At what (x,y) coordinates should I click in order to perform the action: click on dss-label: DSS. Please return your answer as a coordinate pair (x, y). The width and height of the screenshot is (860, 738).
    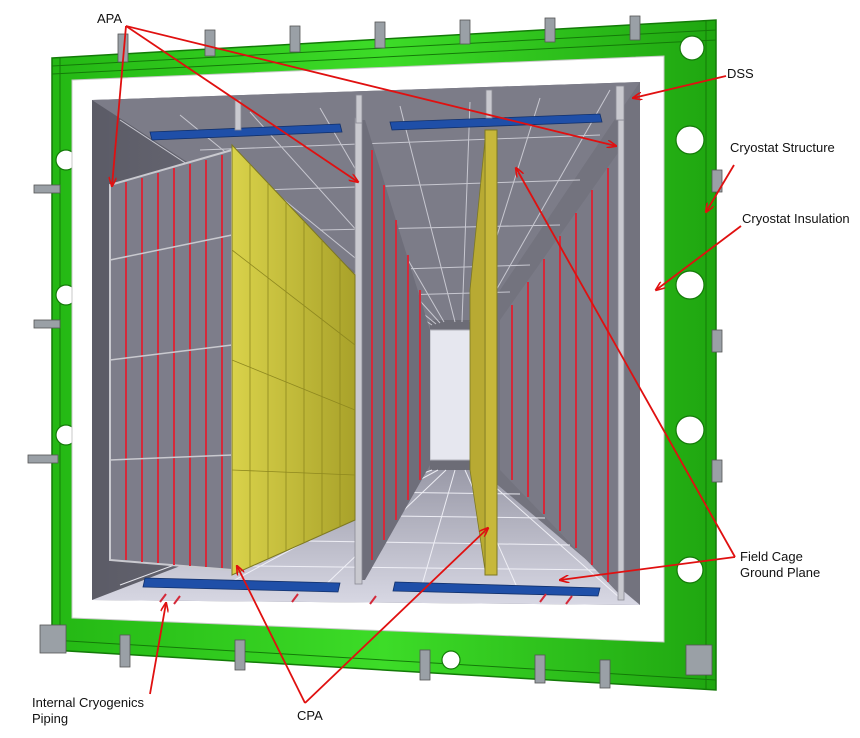
    Looking at the image, I should click on (740, 73).